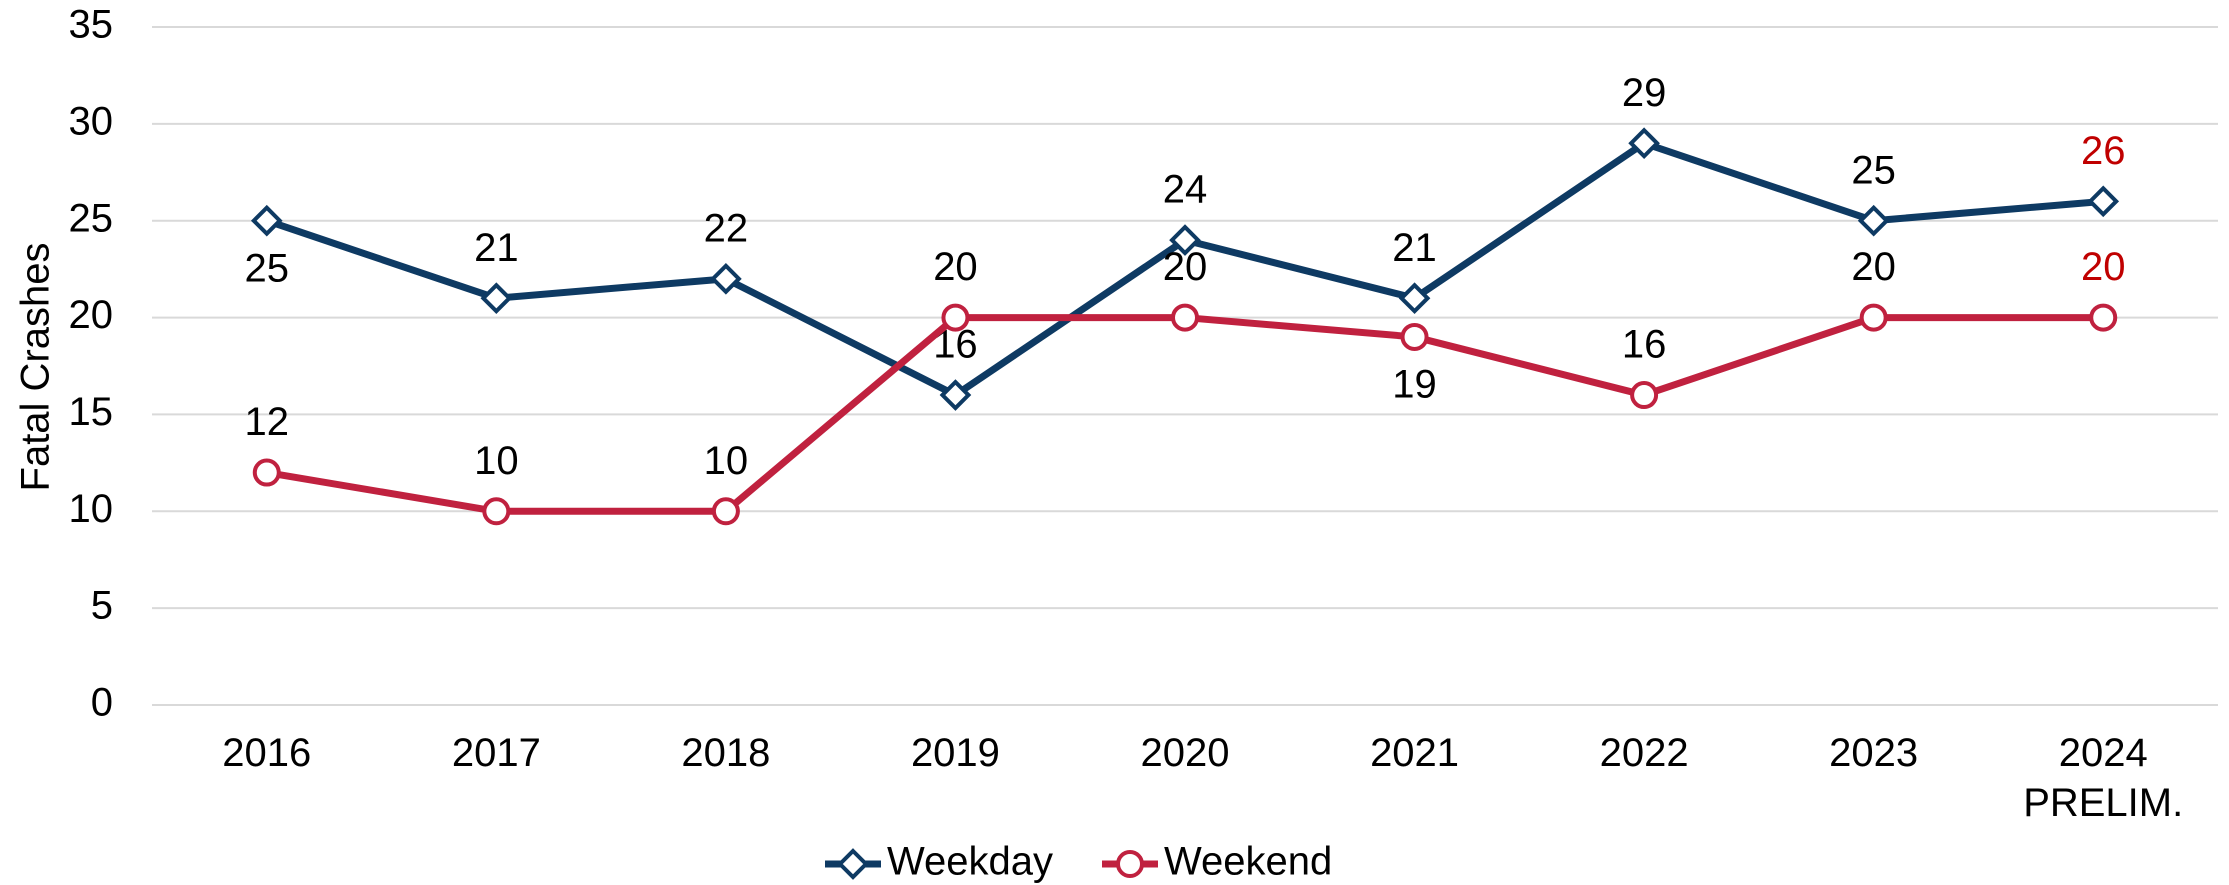  Describe the element at coordinates (1414, 385) in the screenshot. I see `data-label: 19` at that location.